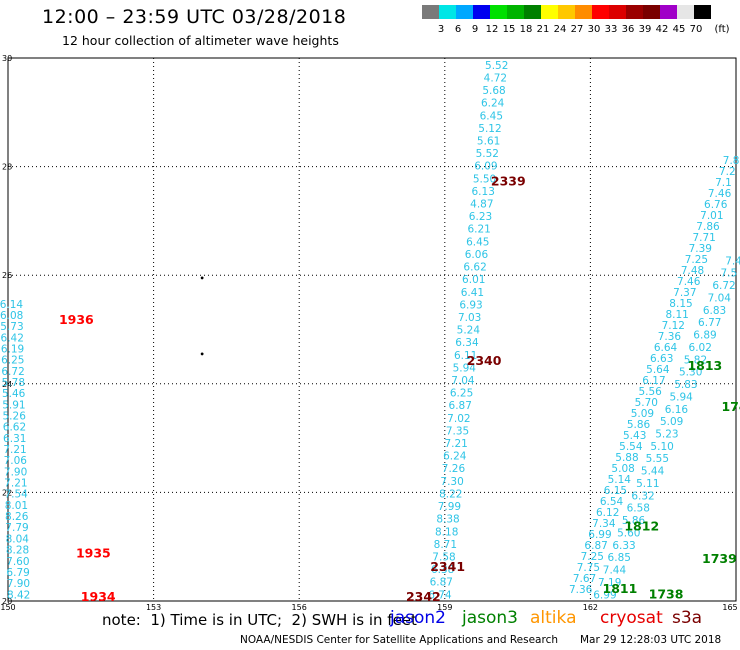 The image size is (740, 650). I want to click on wave-height-label: 4.72, so click(495, 78).